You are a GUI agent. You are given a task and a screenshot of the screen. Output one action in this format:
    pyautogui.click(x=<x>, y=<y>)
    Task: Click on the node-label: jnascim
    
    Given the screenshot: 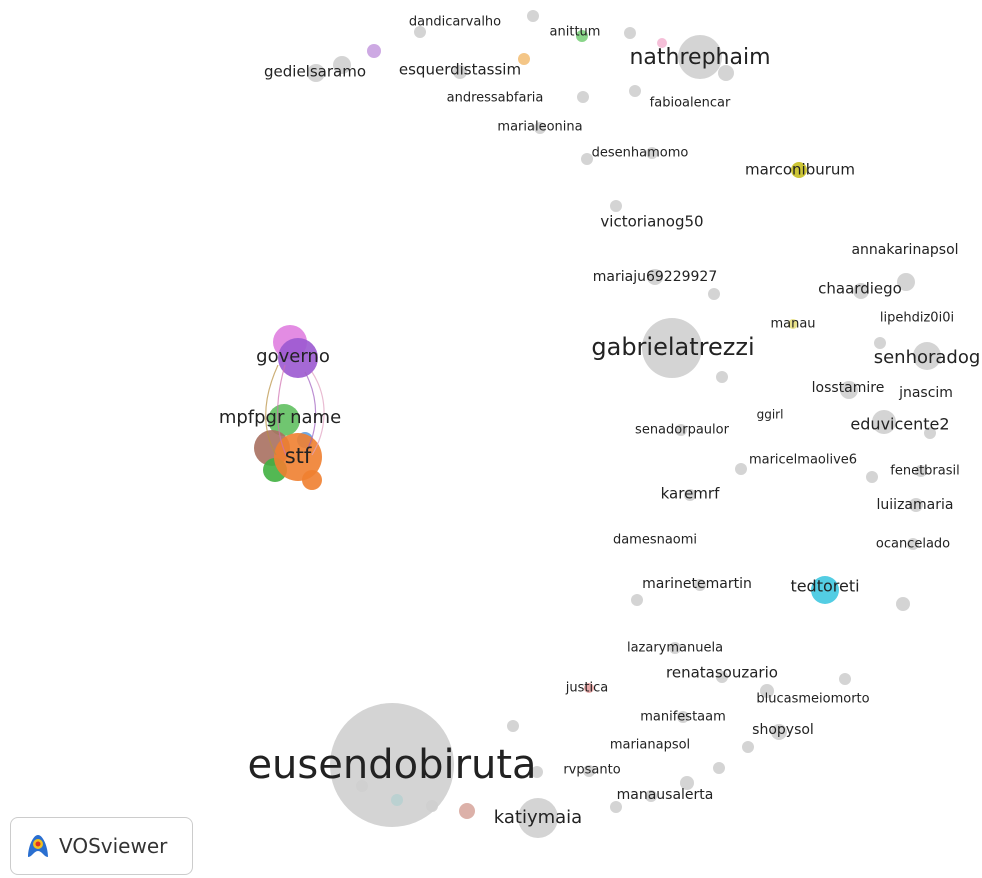 What is the action you would take?
    pyautogui.click(x=925, y=393)
    